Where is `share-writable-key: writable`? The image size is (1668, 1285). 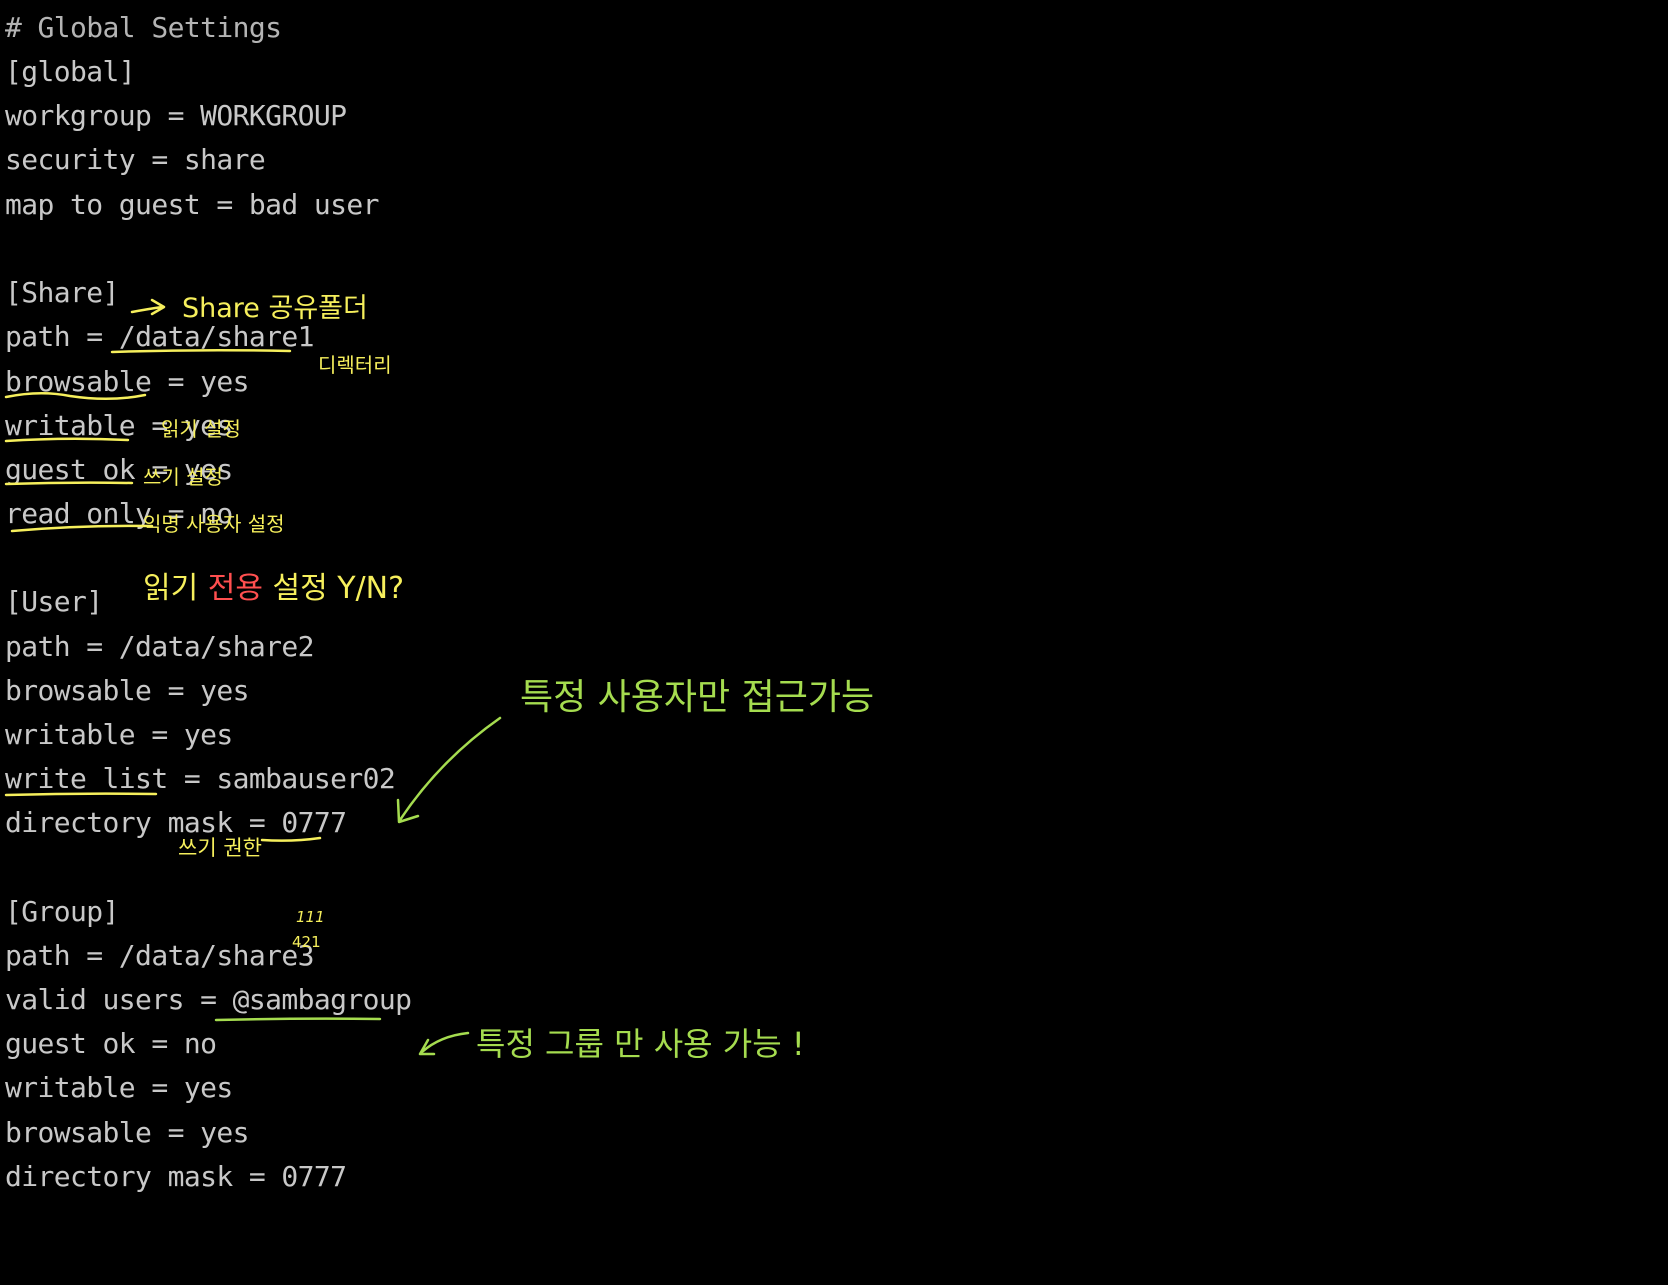
share-writable-key: writable is located at coordinates (70, 425).